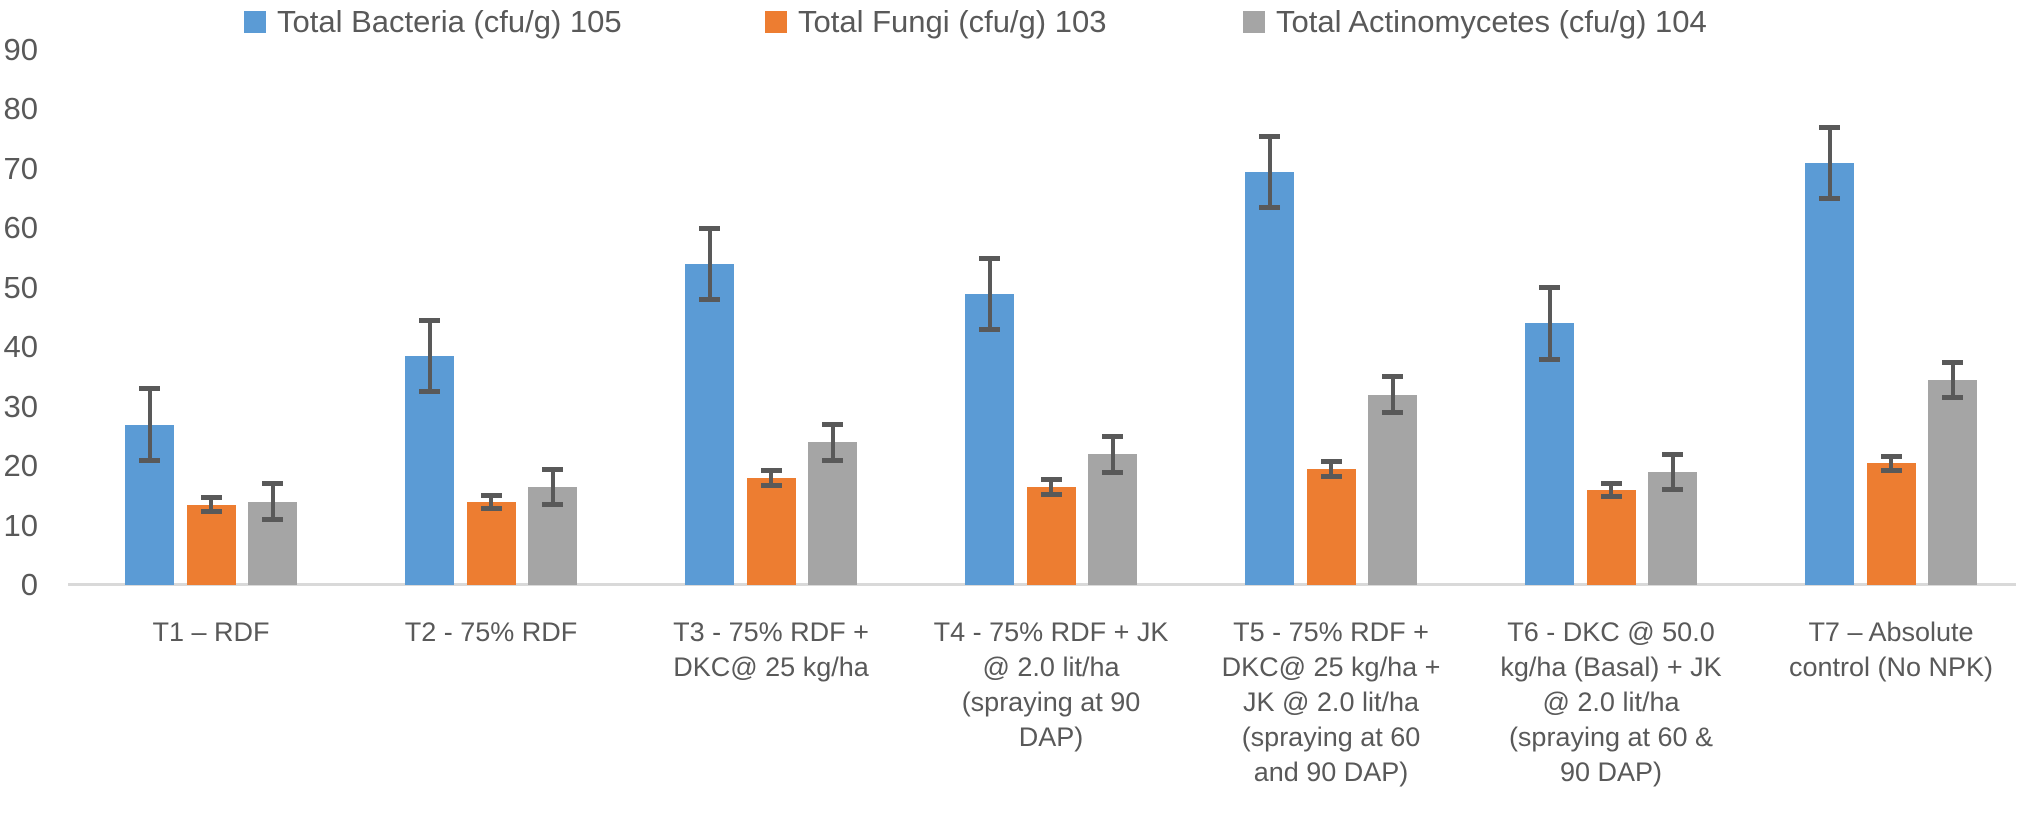  I want to click on legend-item-actinomycetes: Total Actinomycetes (cfu/g) 104, so click(1475, 21).